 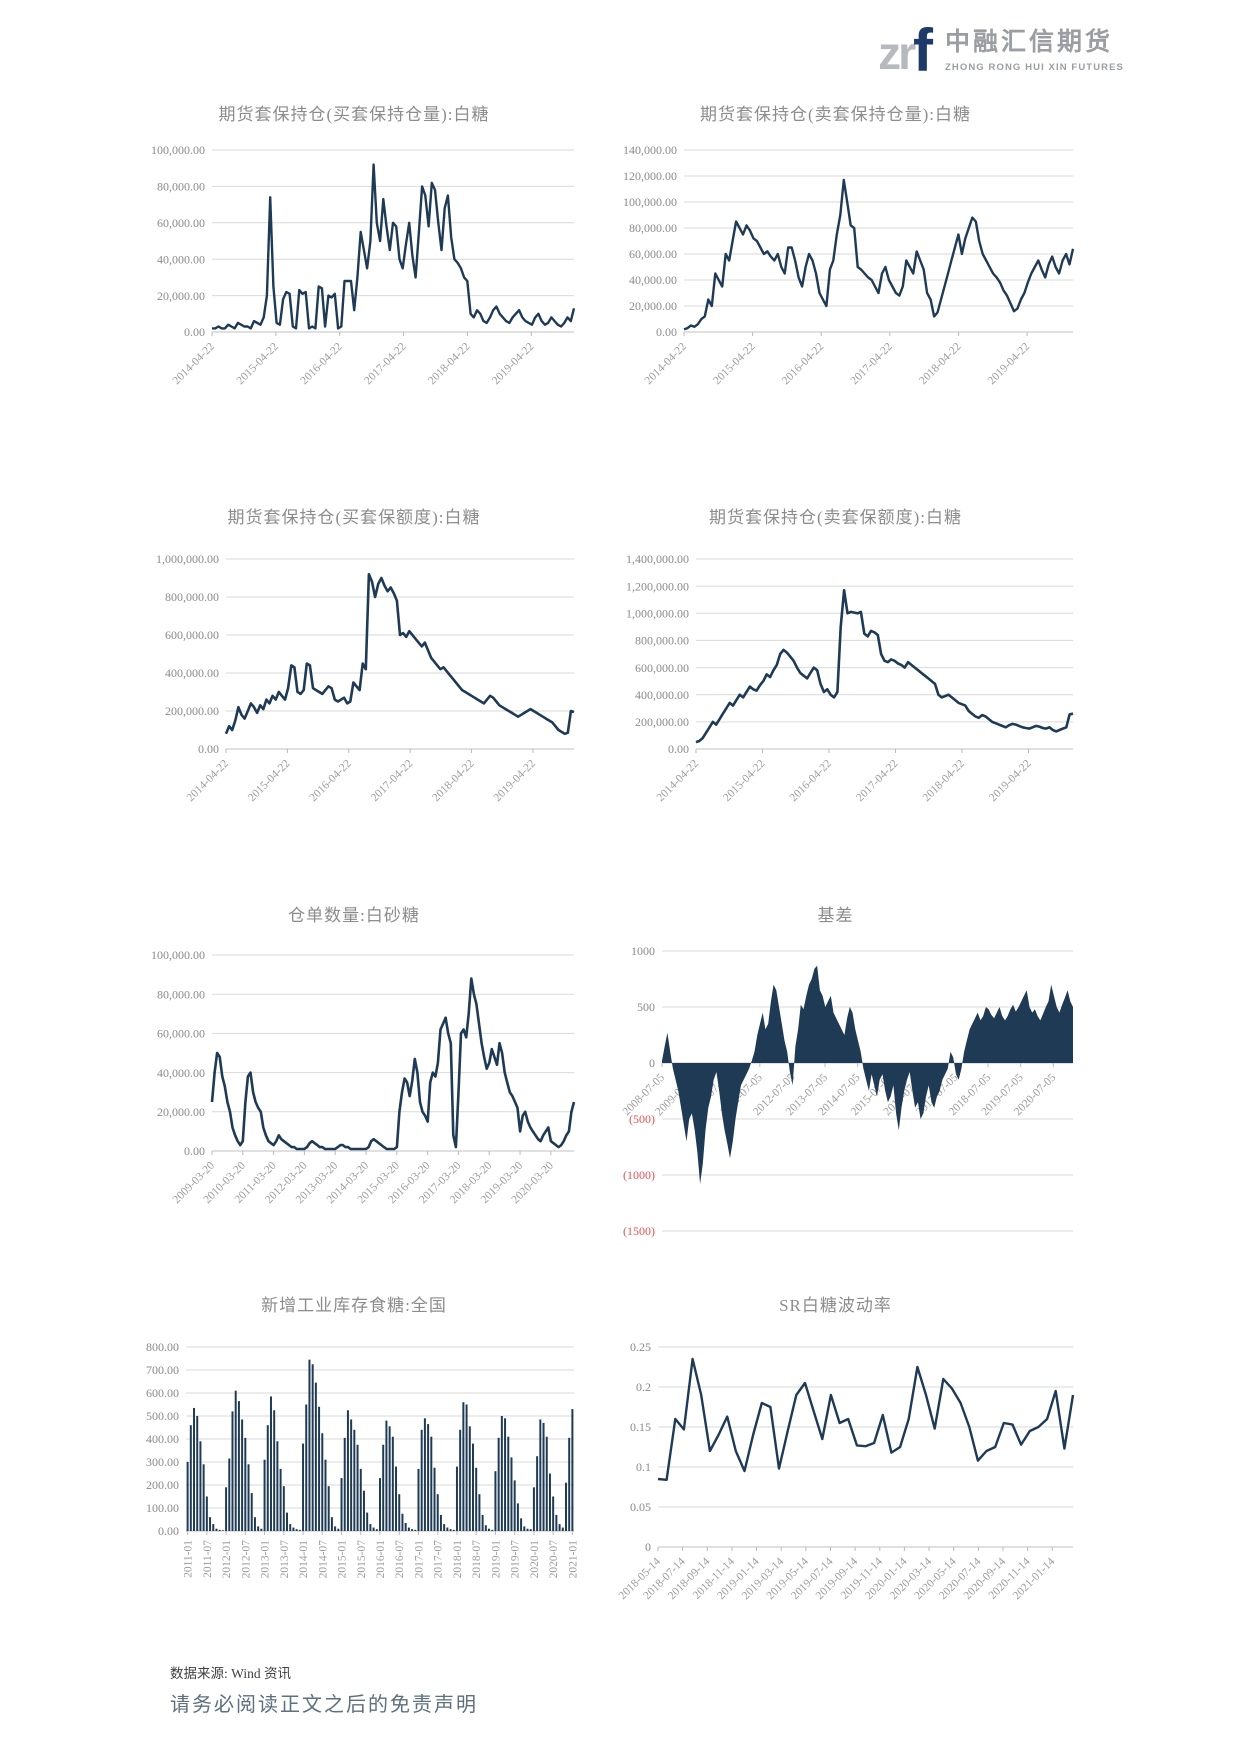 What do you see at coordinates (354, 1305) in the screenshot?
I see `chart-title: 新增工业库存食糖:全国` at bounding box center [354, 1305].